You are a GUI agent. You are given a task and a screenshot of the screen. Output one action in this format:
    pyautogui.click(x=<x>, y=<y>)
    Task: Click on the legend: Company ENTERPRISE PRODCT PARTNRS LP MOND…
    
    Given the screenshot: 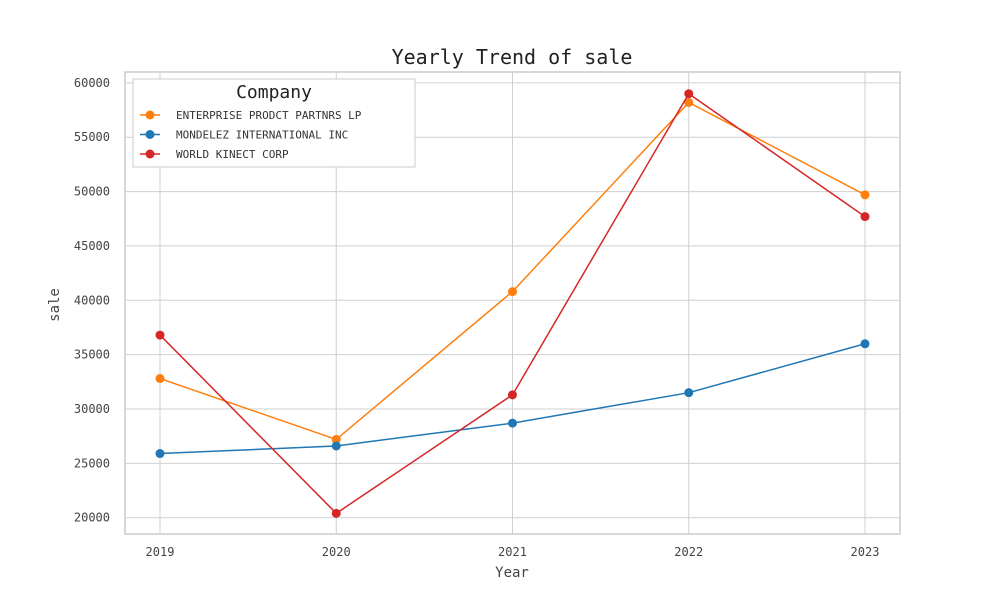 What is the action you would take?
    pyautogui.click(x=274, y=123)
    